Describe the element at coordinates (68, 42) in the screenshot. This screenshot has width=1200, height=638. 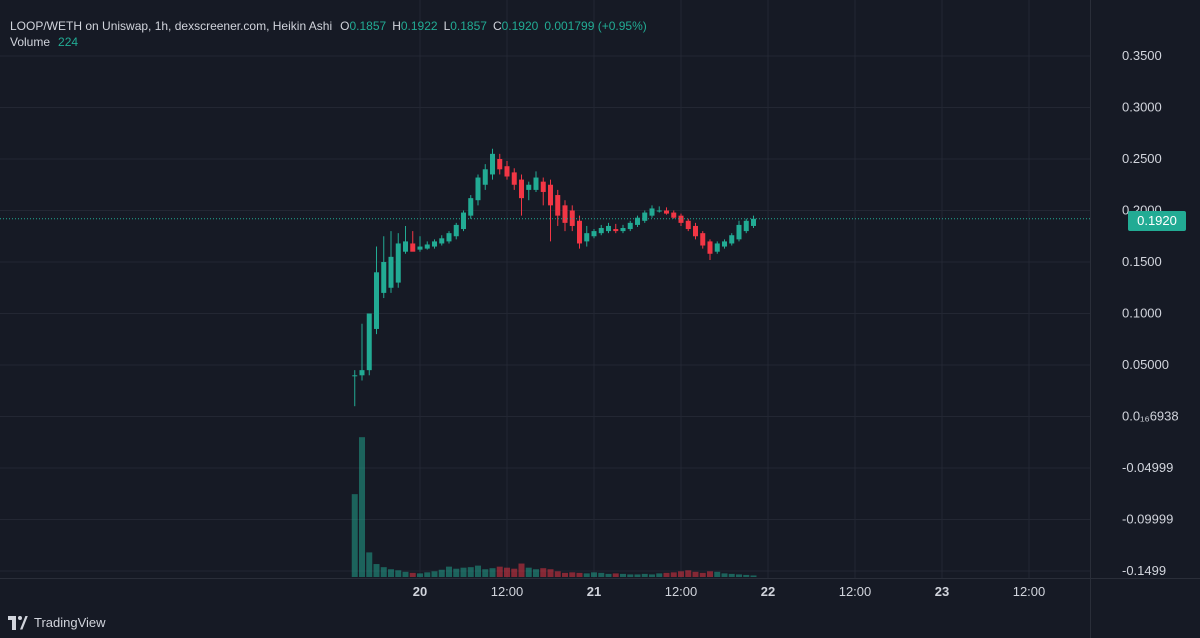
I see `volume-value: 224` at that location.